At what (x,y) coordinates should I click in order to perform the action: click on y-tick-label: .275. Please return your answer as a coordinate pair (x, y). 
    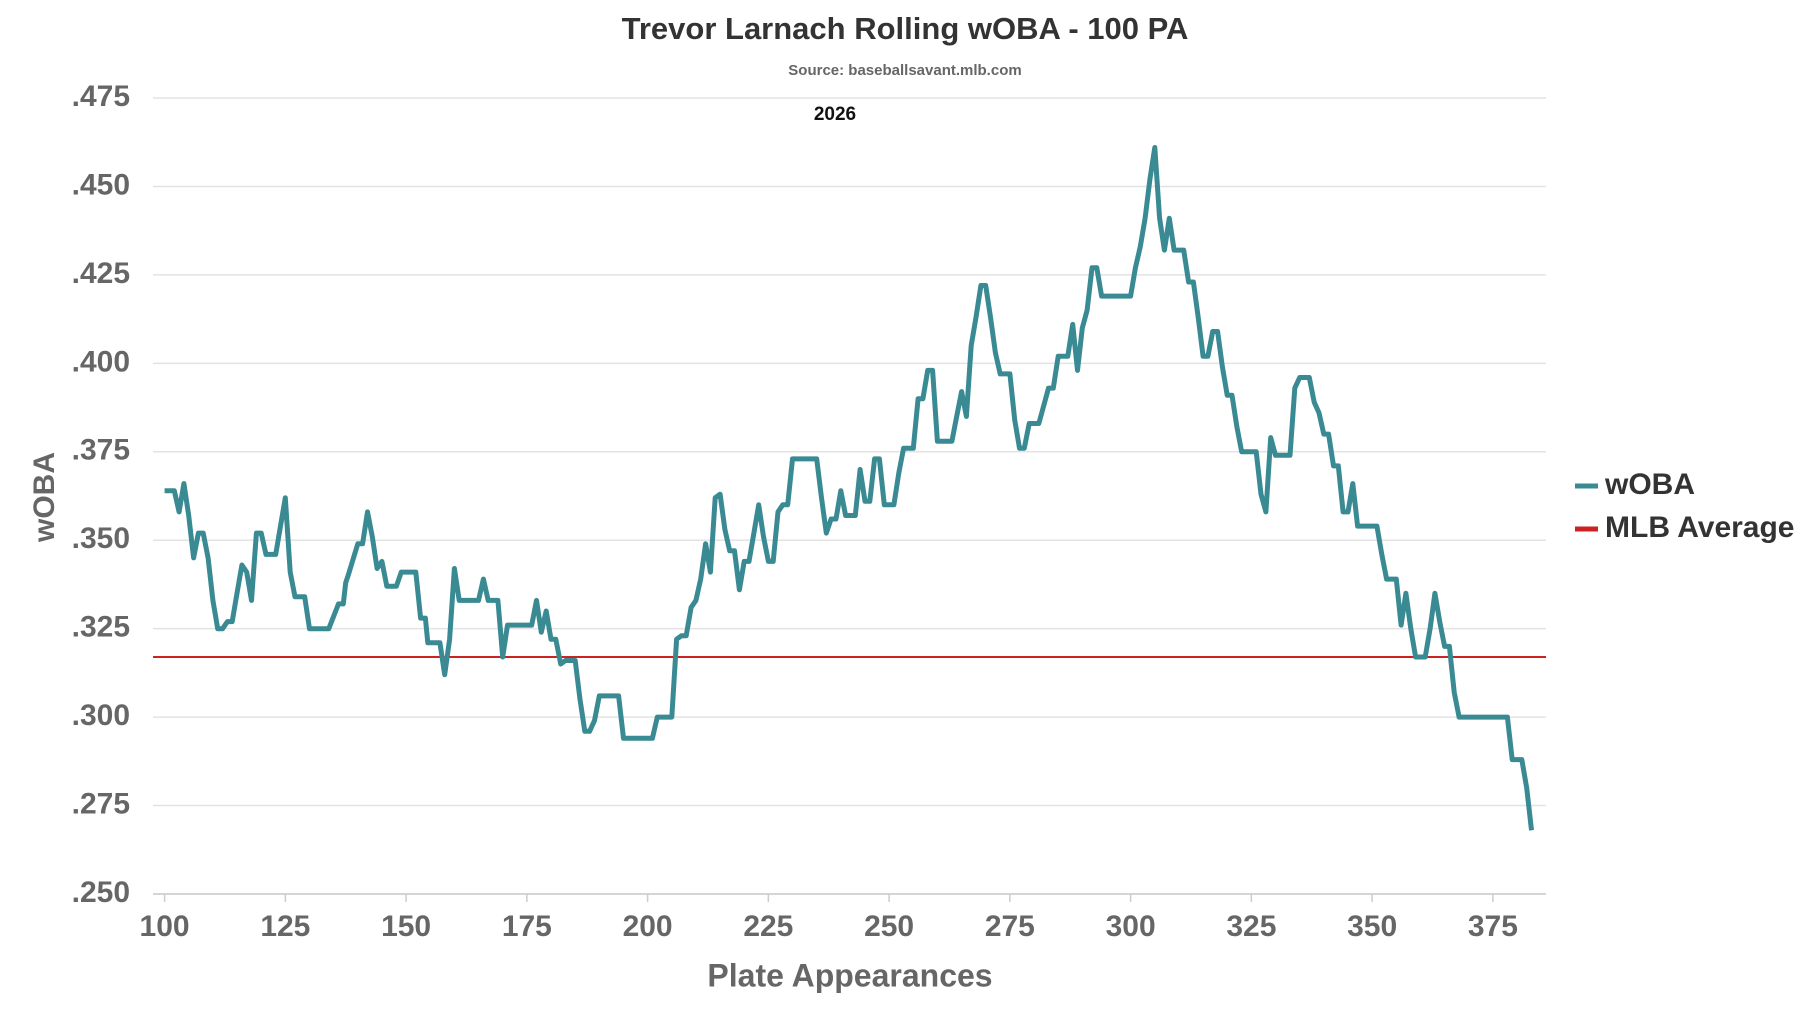
    Looking at the image, I should click on (101, 803).